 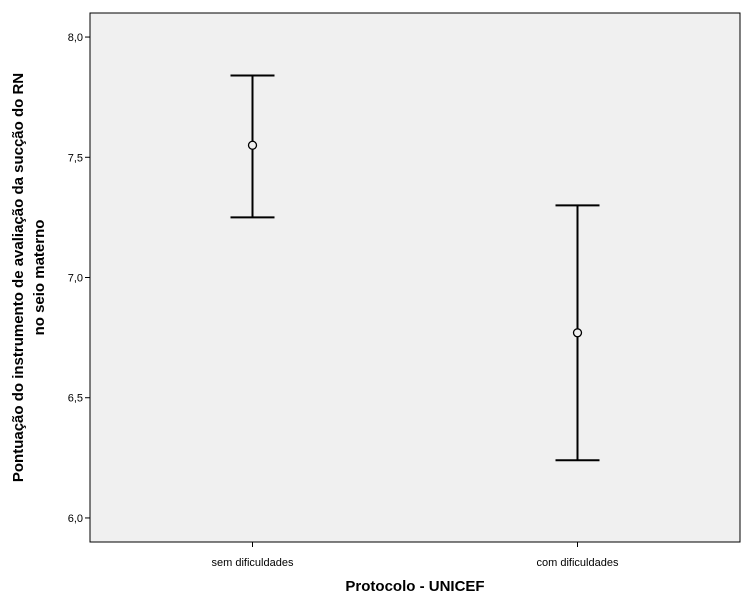 I want to click on y-tick-label: 6,0, so click(x=75, y=519).